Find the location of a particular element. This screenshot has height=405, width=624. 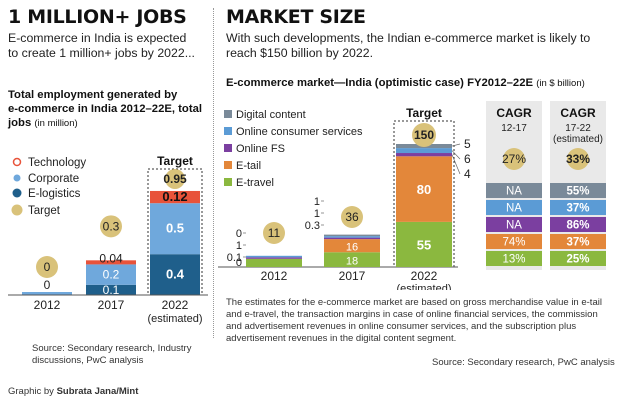

legend-item-etail: E-tail is located at coordinates (242, 166).